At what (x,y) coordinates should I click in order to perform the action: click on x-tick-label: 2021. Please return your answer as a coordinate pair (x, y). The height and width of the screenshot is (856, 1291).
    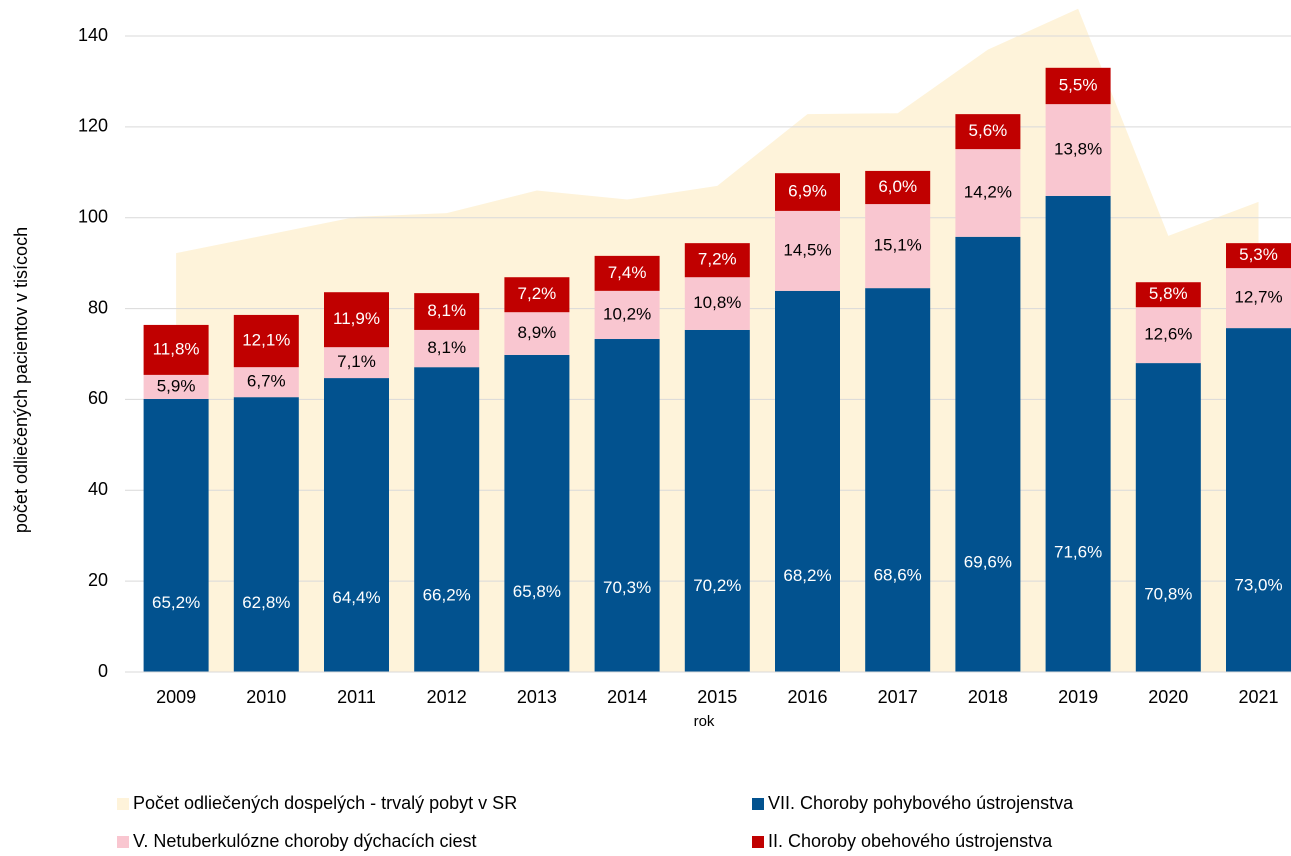
    Looking at the image, I should click on (1258, 697).